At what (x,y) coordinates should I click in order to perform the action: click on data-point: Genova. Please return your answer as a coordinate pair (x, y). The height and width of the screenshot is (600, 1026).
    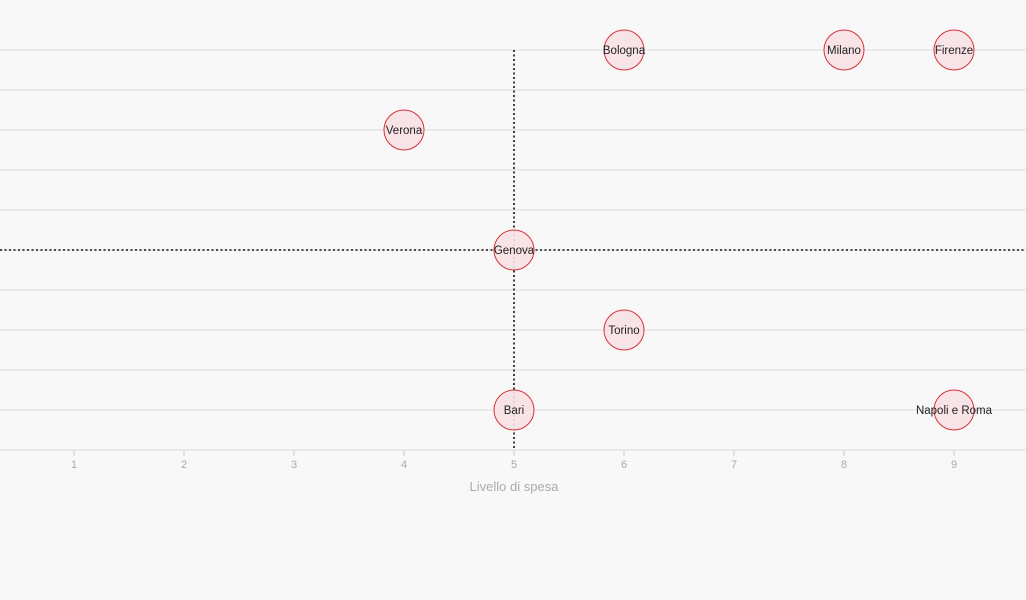
    Looking at the image, I should click on (514, 250).